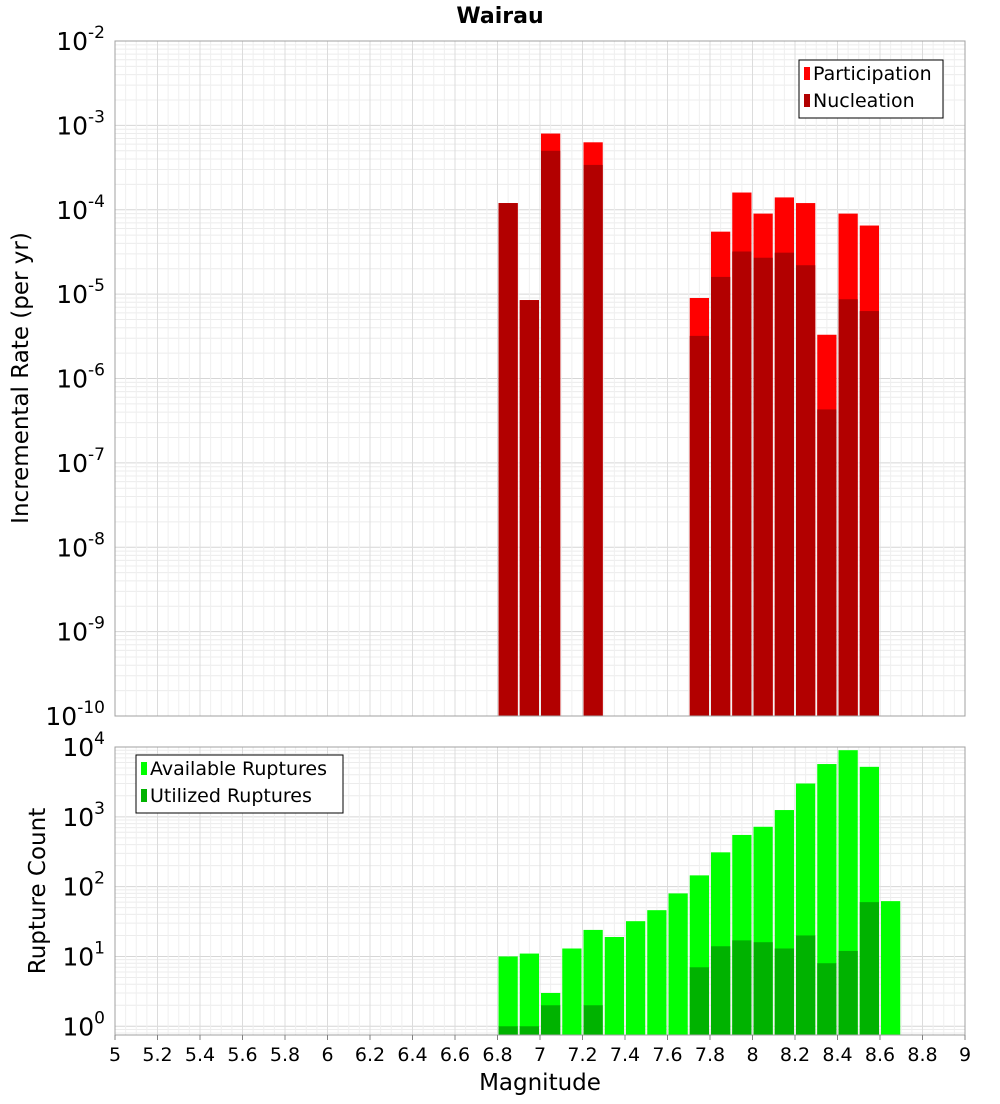 The width and height of the screenshot is (1000, 1104). Describe the element at coordinates (80, 123) in the screenshot. I see `top-y-tick-label: 10⁻³` at that location.